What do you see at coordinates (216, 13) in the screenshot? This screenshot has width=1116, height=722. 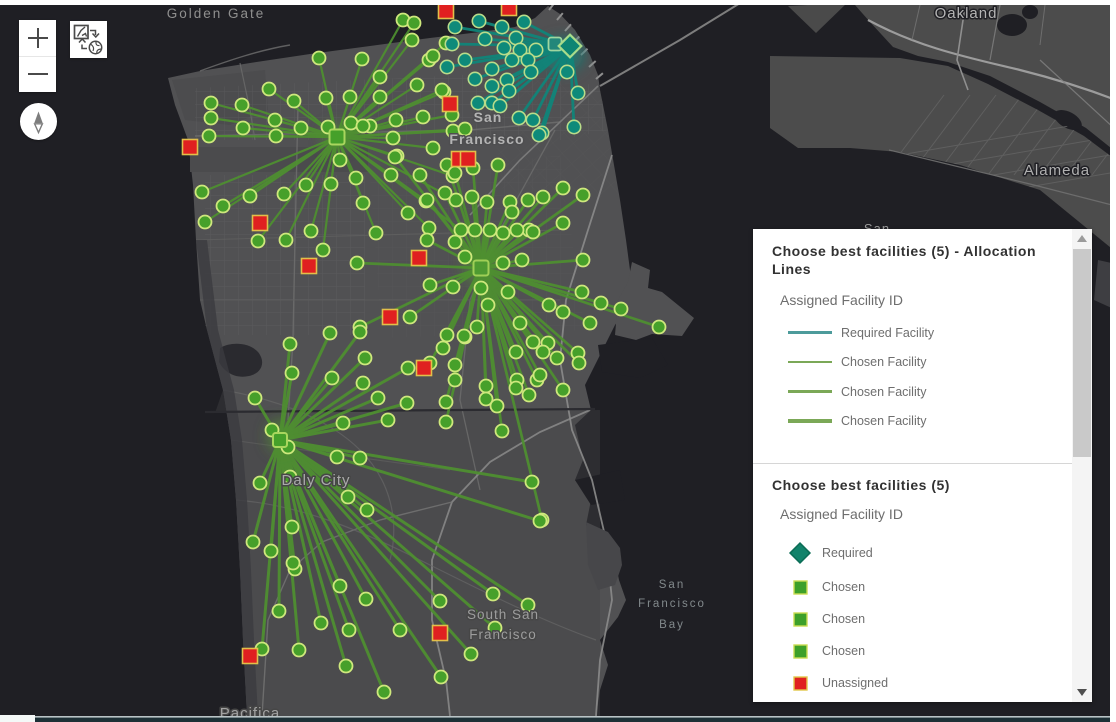 I see `svg-text: Golden Gate` at bounding box center [216, 13].